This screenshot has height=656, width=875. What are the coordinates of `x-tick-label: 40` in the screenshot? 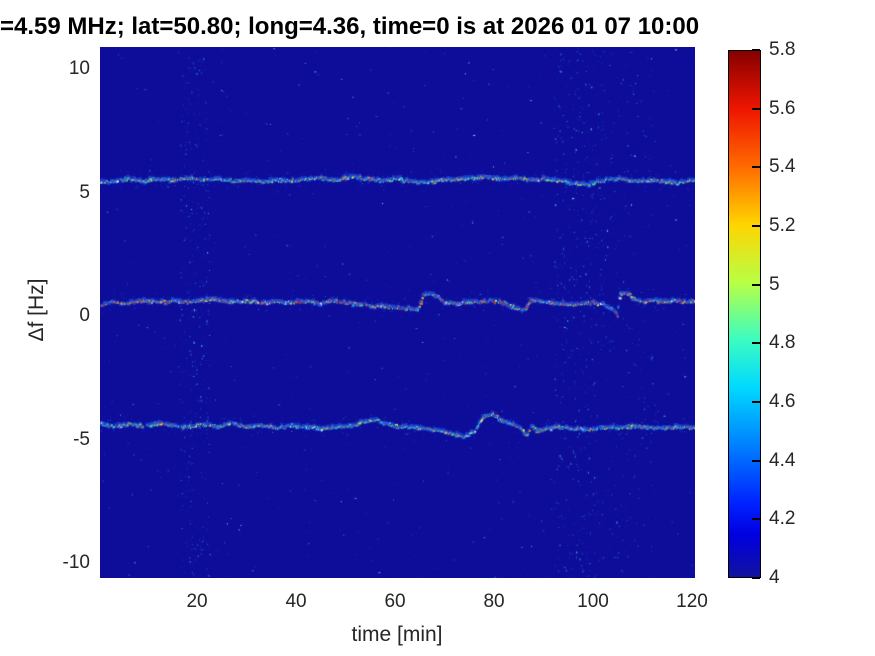 It's located at (296, 601).